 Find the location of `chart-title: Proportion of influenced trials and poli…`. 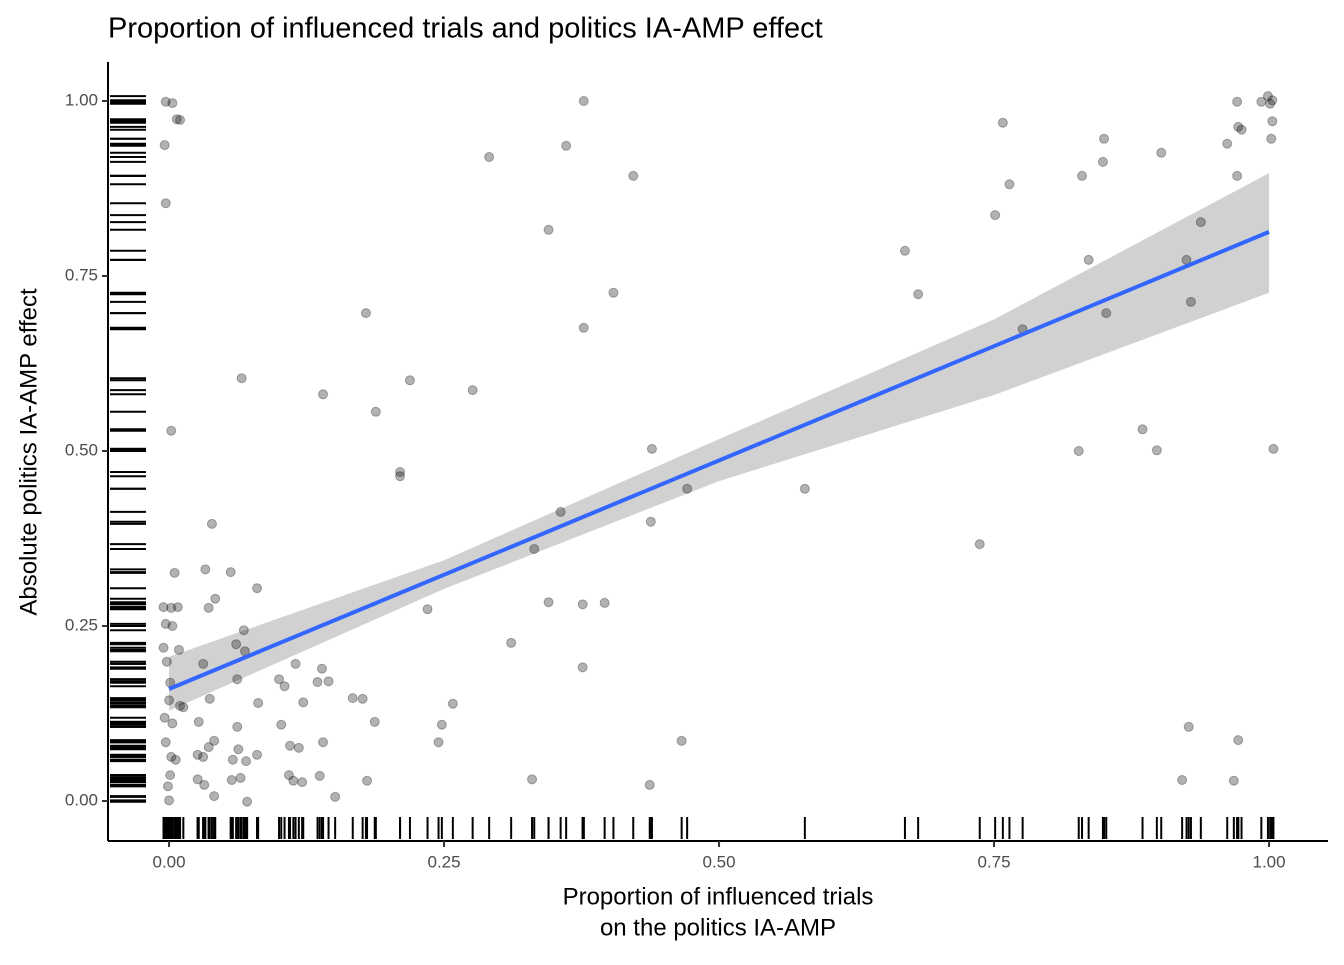

chart-title: Proportion of influenced trials and poli… is located at coordinates (465, 29).